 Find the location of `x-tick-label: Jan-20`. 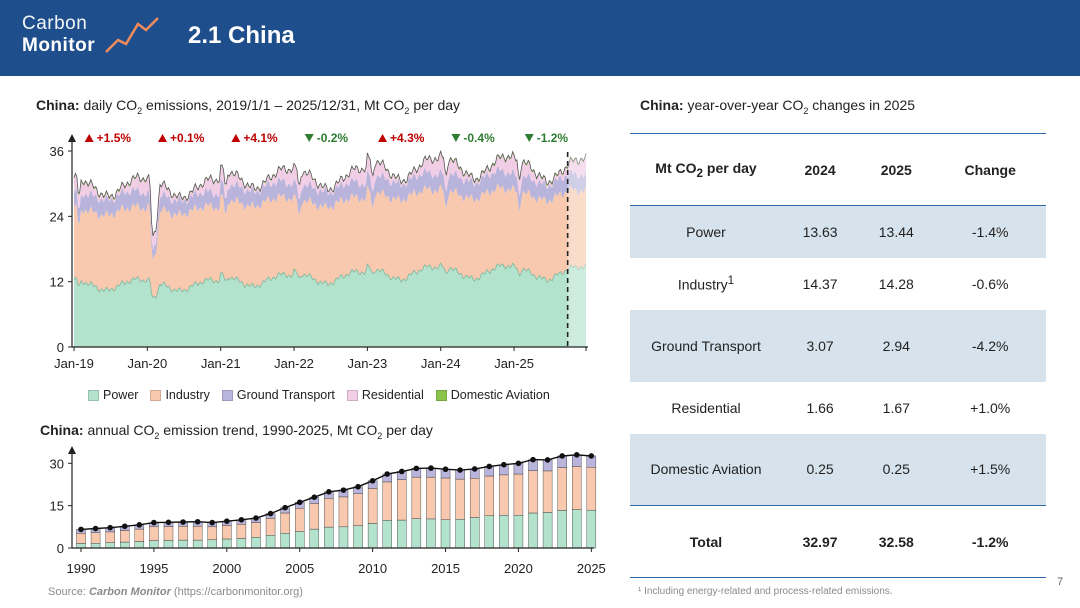

x-tick-label: Jan-20 is located at coordinates (147, 363).